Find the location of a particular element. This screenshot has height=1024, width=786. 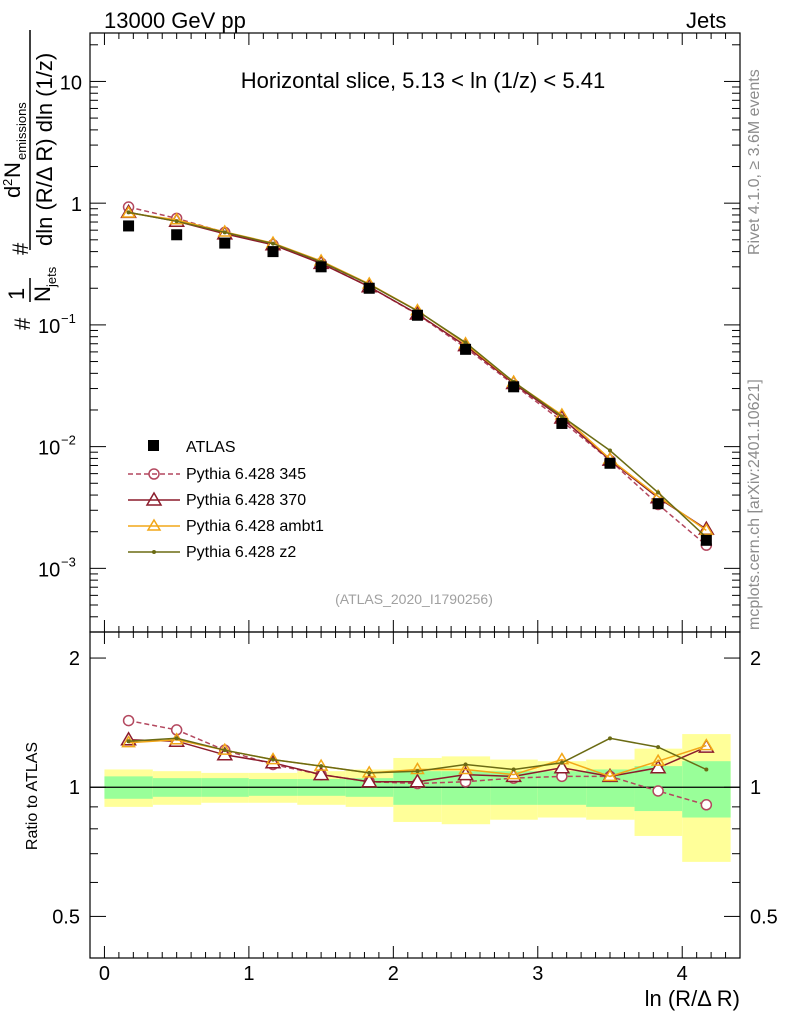

chart-title: Horizontal slice, 5.13 < ln (1/z) < 5.41 is located at coordinates (423, 80).